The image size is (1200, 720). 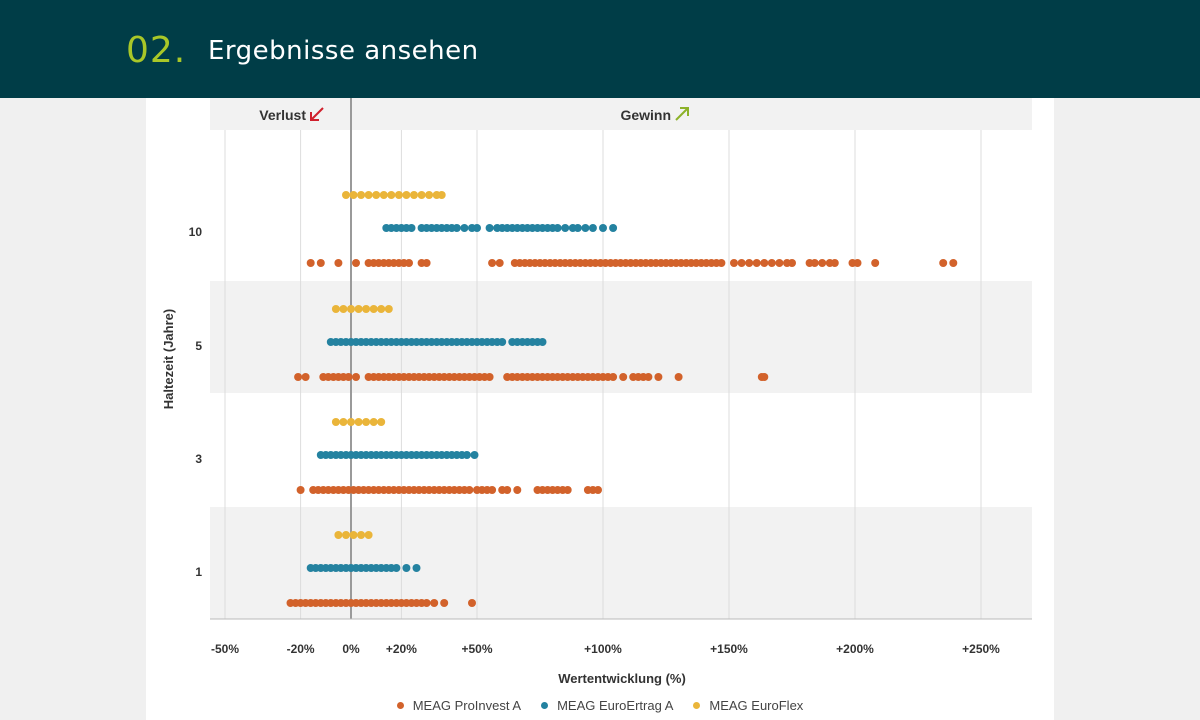 I want to click on legend-item-euroflex: MEAG EuroFlex, so click(x=748, y=705).